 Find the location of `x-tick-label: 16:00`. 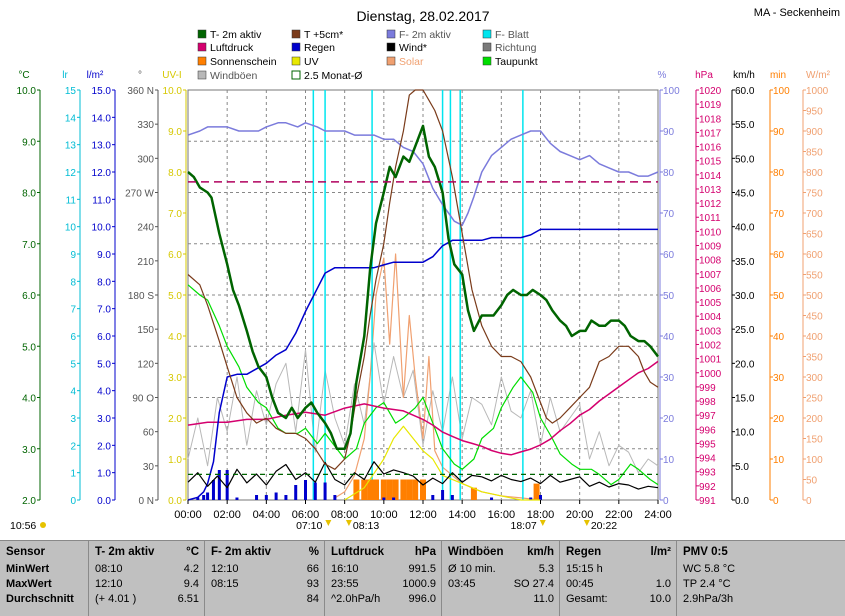

x-tick-label: 16:00 is located at coordinates (502, 515).